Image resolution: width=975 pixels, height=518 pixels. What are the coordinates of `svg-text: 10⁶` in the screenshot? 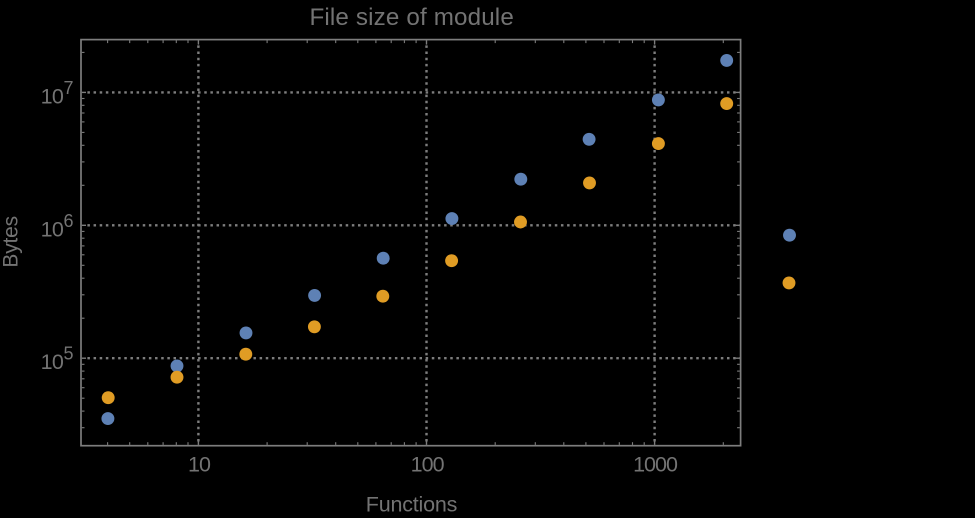 It's located at (57, 226).